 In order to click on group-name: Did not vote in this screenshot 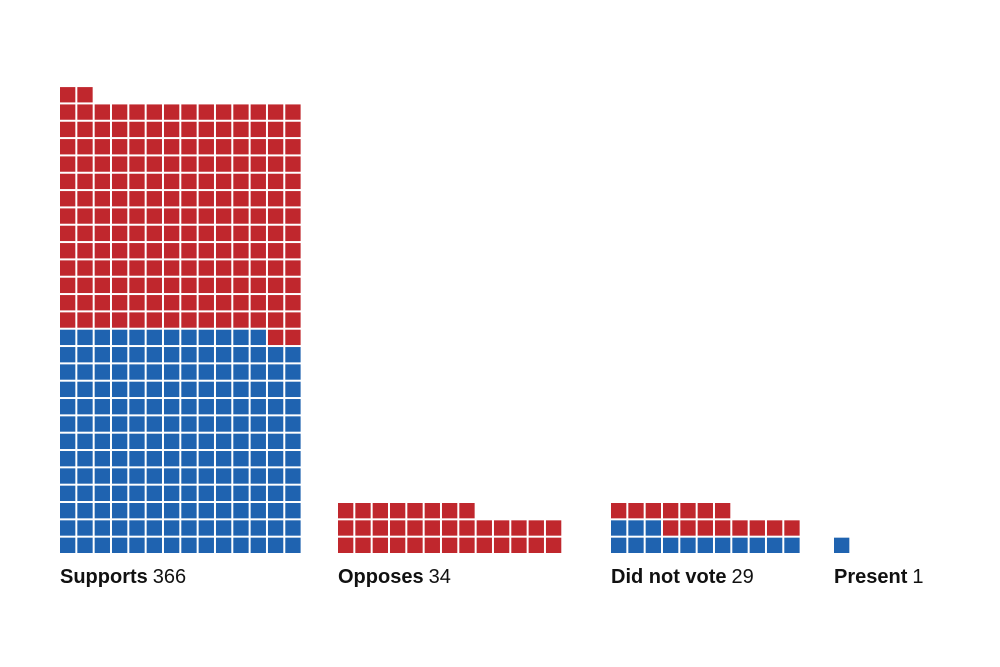, I will do `click(669, 577)`.